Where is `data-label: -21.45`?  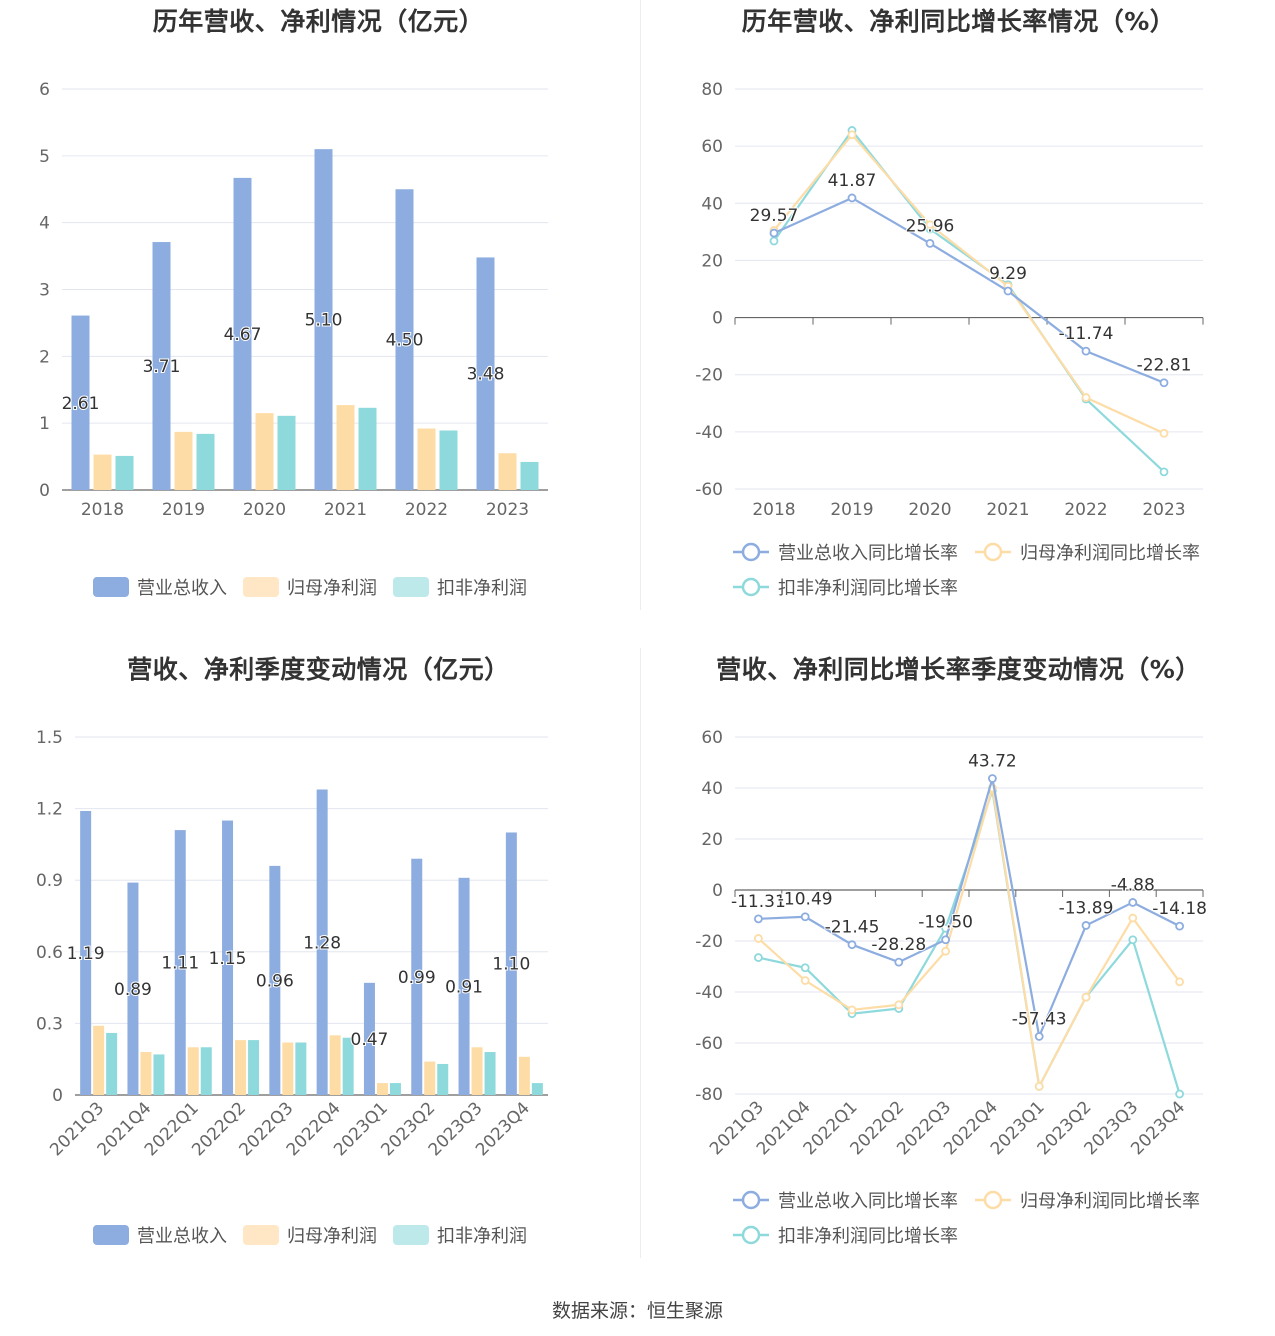 data-label: -21.45 is located at coordinates (852, 928).